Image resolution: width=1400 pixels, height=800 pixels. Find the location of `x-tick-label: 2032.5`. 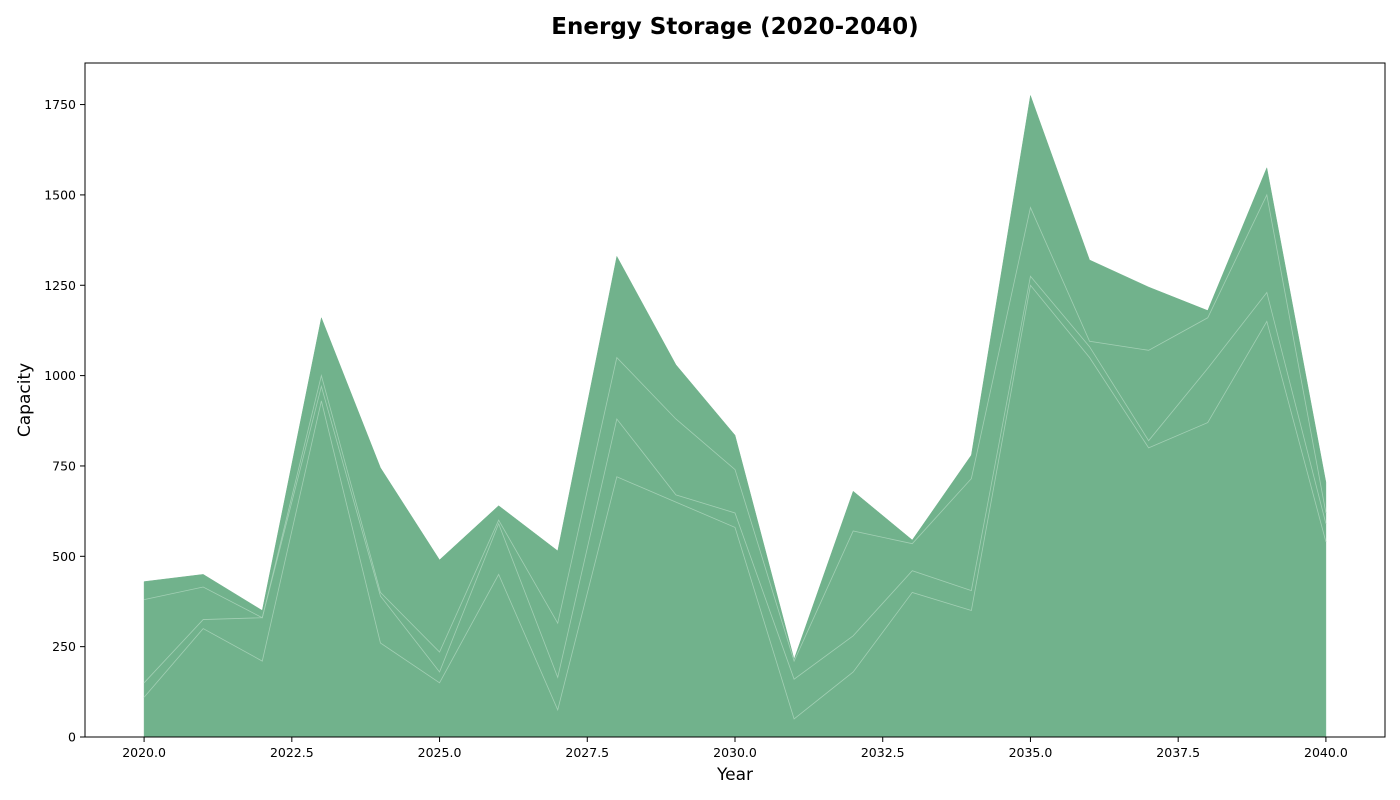

x-tick-label: 2032.5 is located at coordinates (883, 752).